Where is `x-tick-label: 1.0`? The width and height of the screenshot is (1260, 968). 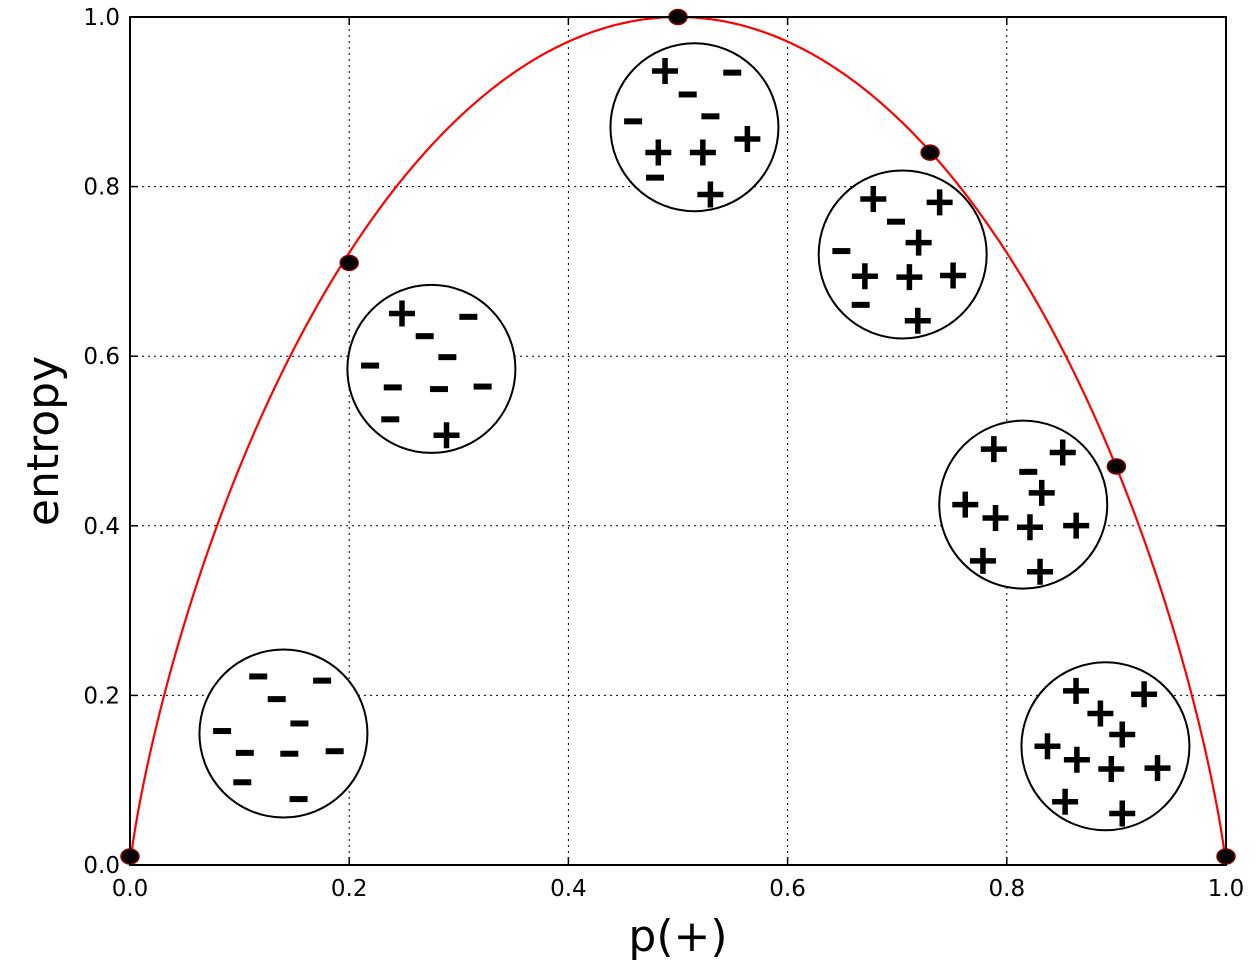
x-tick-label: 1.0 is located at coordinates (1226, 889).